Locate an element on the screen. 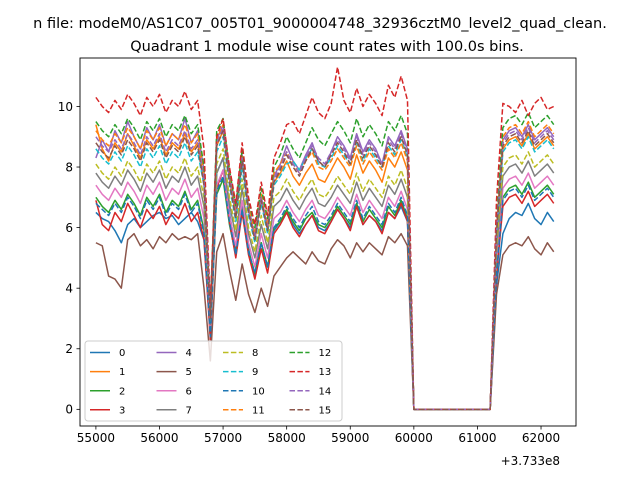  legend-item-3: 3 is located at coordinates (107, 410).